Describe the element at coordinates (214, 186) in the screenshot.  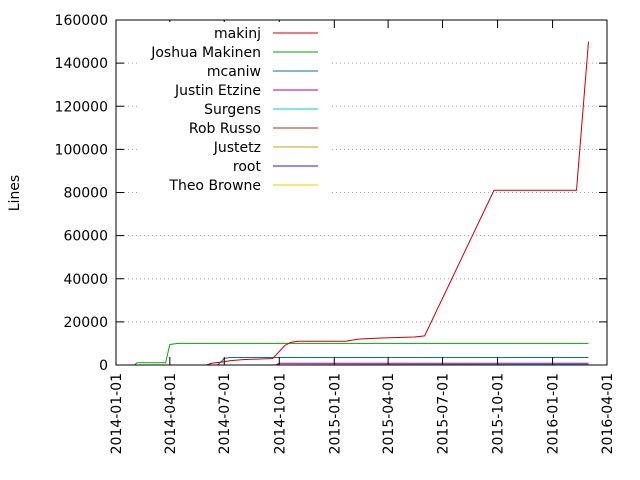
I see `legend-label: Theo Browne` at that location.